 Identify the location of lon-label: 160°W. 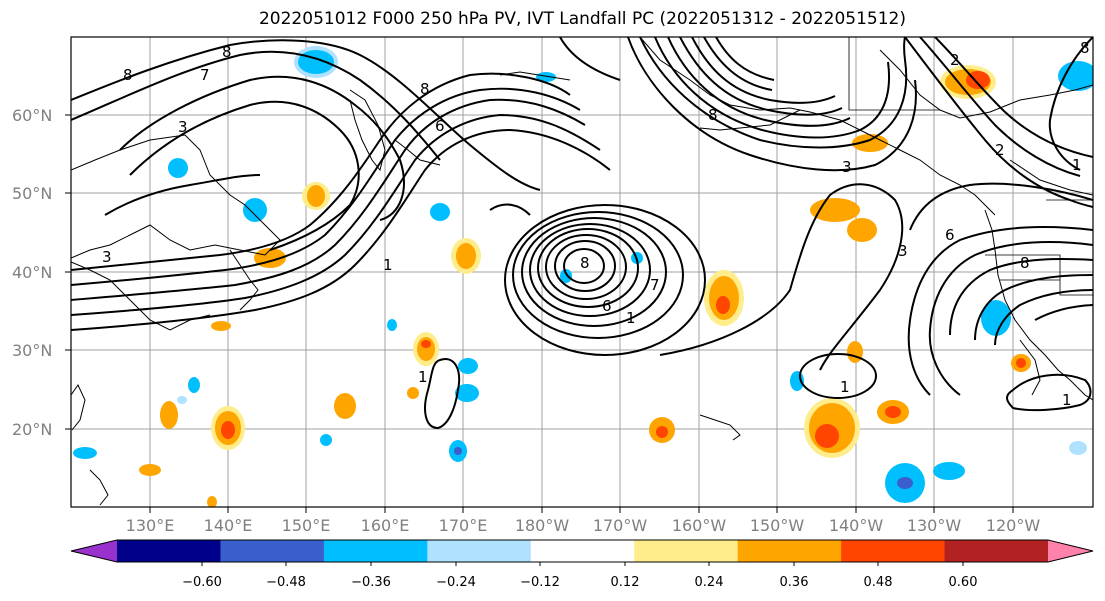
(699, 525).